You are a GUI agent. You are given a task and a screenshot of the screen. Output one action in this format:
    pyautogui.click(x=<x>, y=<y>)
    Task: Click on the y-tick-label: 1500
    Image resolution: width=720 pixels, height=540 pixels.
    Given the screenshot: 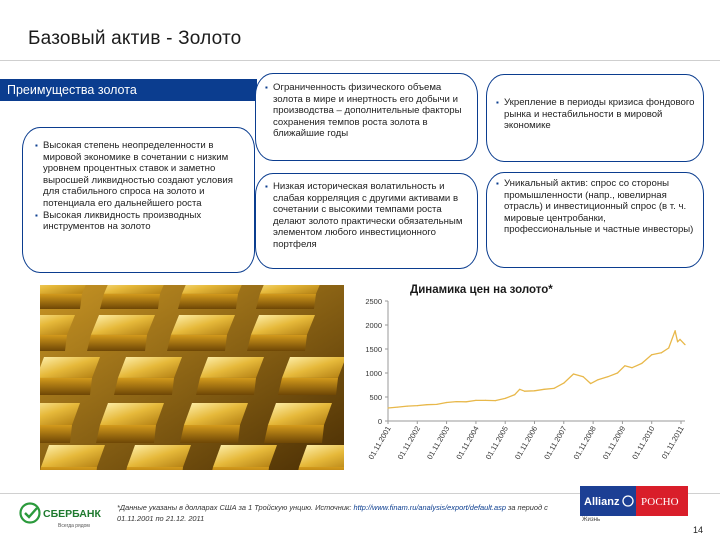 What is the action you would take?
    pyautogui.click(x=373, y=349)
    